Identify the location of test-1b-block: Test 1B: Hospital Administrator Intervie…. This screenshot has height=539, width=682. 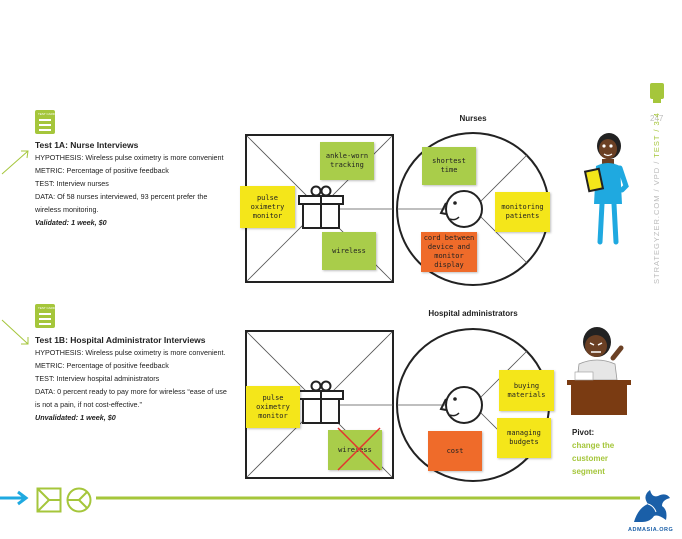
(132, 379).